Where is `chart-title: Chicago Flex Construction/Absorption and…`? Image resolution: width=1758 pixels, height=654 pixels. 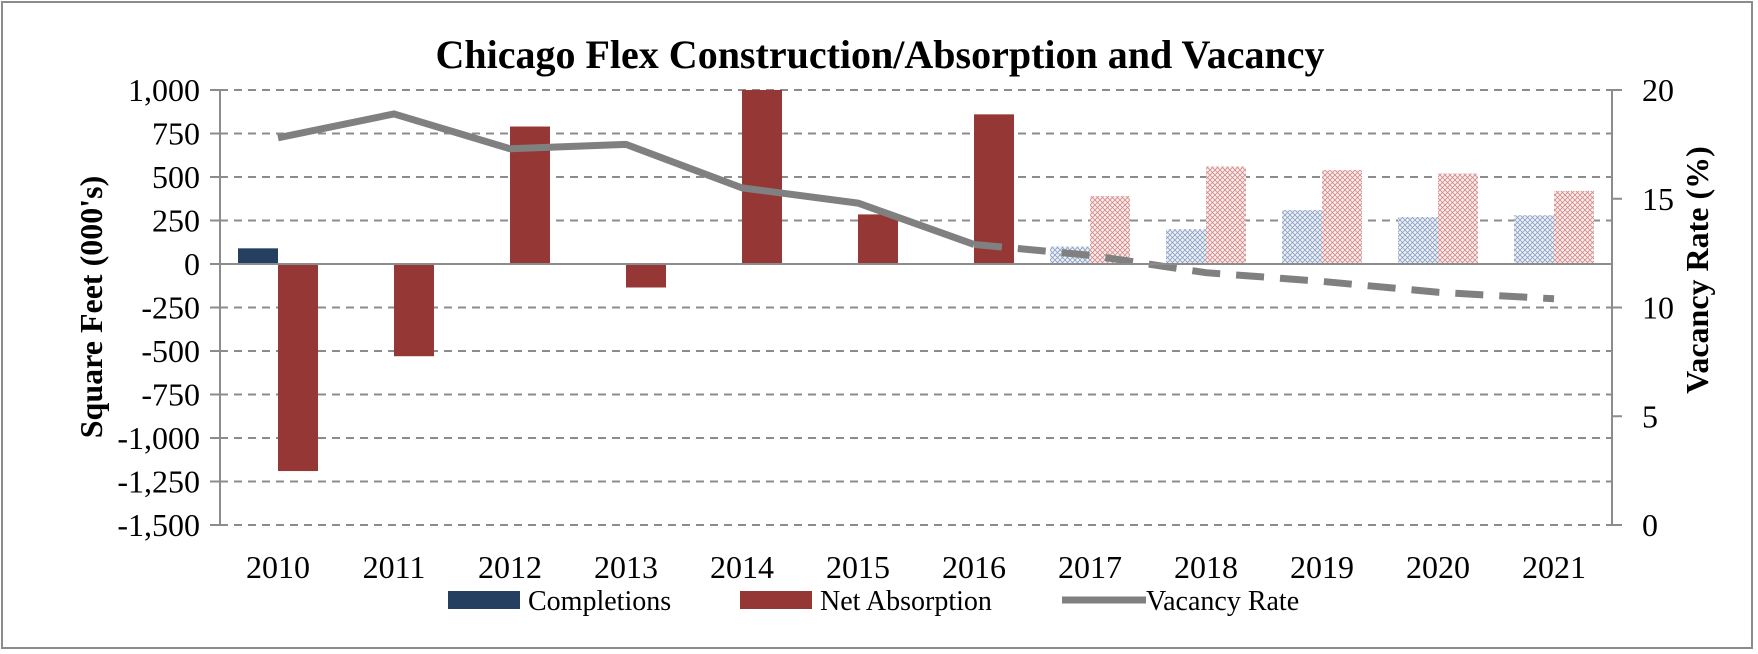
chart-title: Chicago Flex Construction/Absorption and… is located at coordinates (880, 54).